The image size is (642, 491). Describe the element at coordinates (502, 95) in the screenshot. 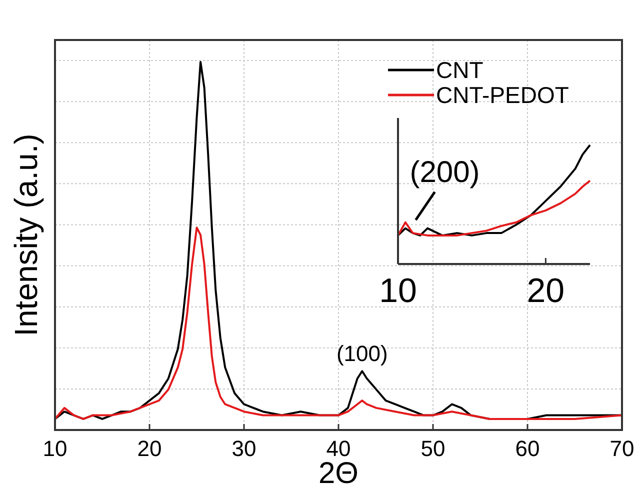

I see `legend-label: CNT-PEDOT` at that location.